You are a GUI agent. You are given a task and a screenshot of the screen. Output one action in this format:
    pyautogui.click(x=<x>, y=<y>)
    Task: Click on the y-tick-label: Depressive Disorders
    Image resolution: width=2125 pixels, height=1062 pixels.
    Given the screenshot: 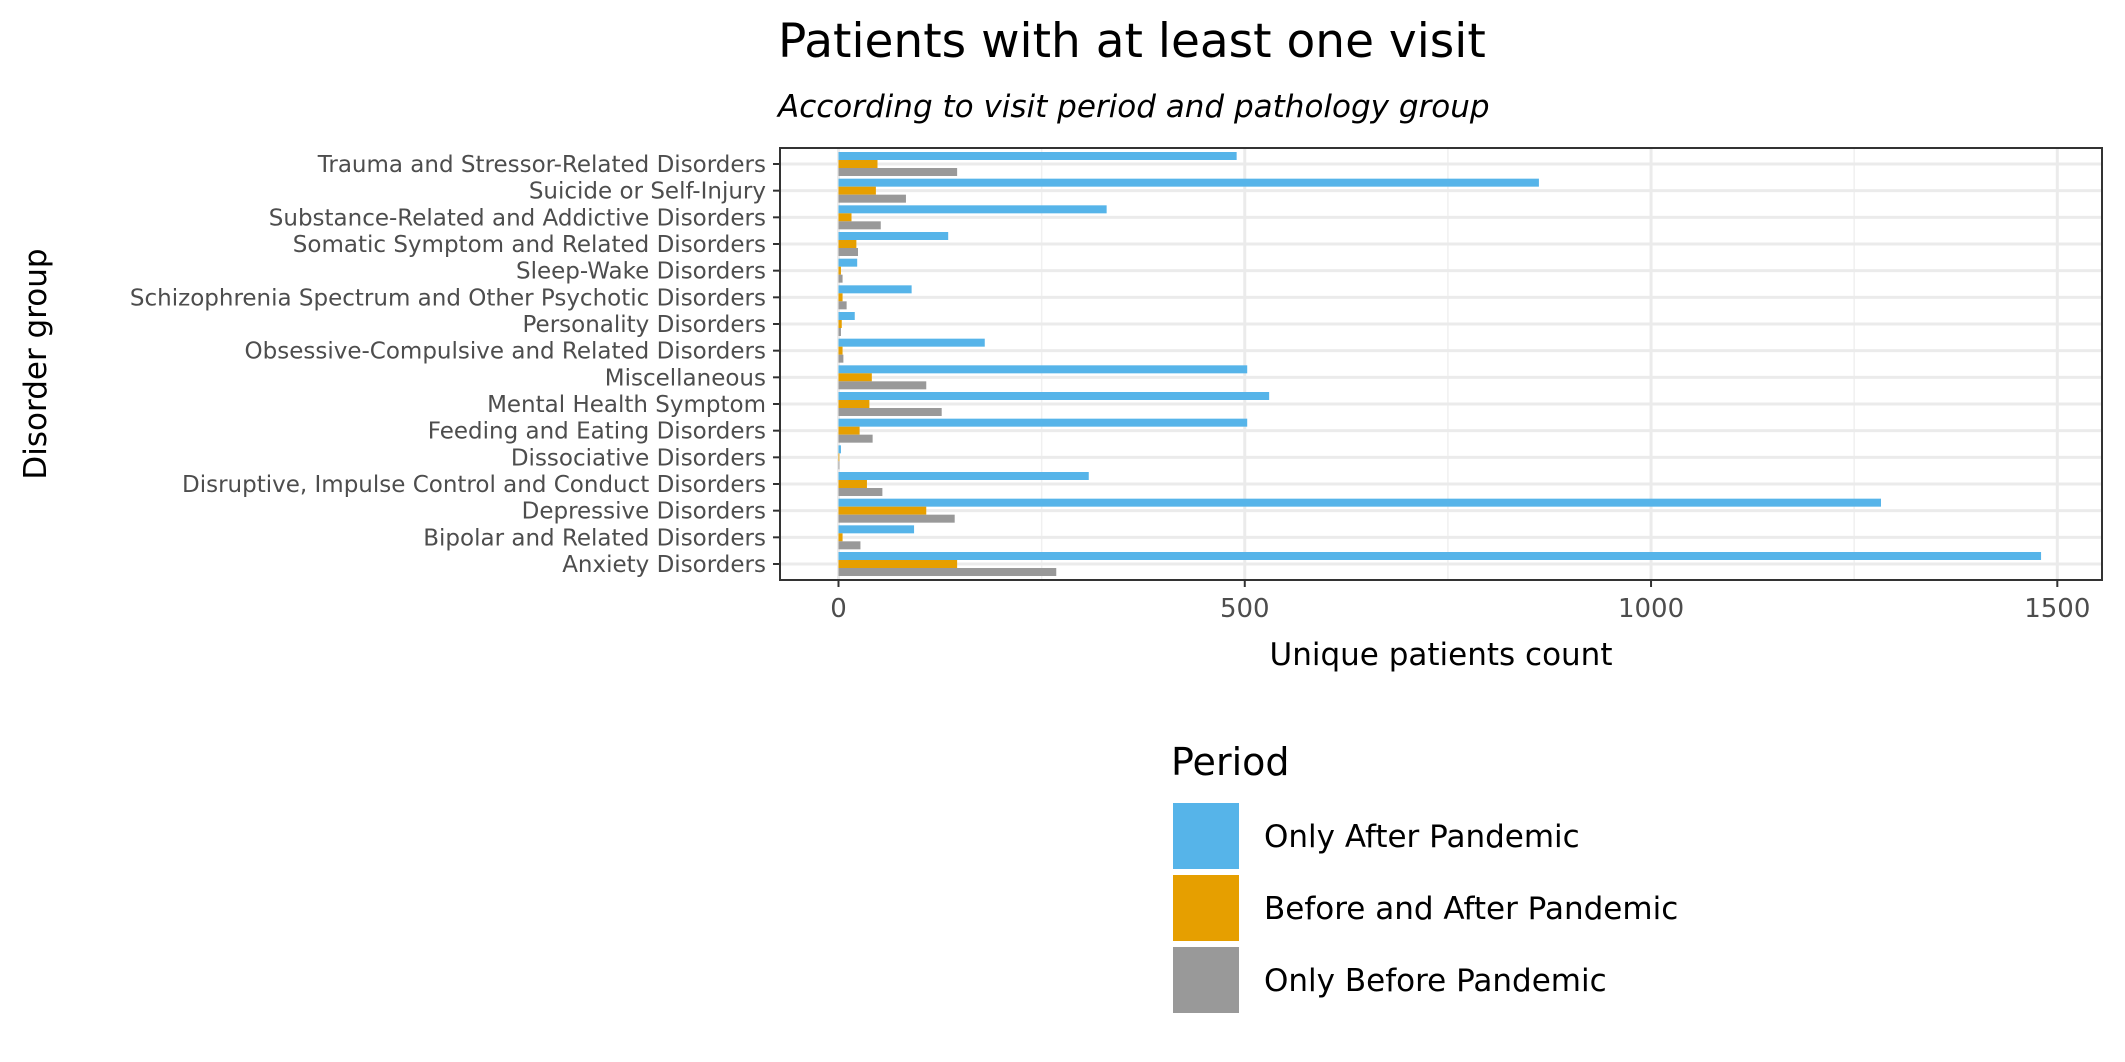 What is the action you would take?
    pyautogui.click(x=644, y=512)
    